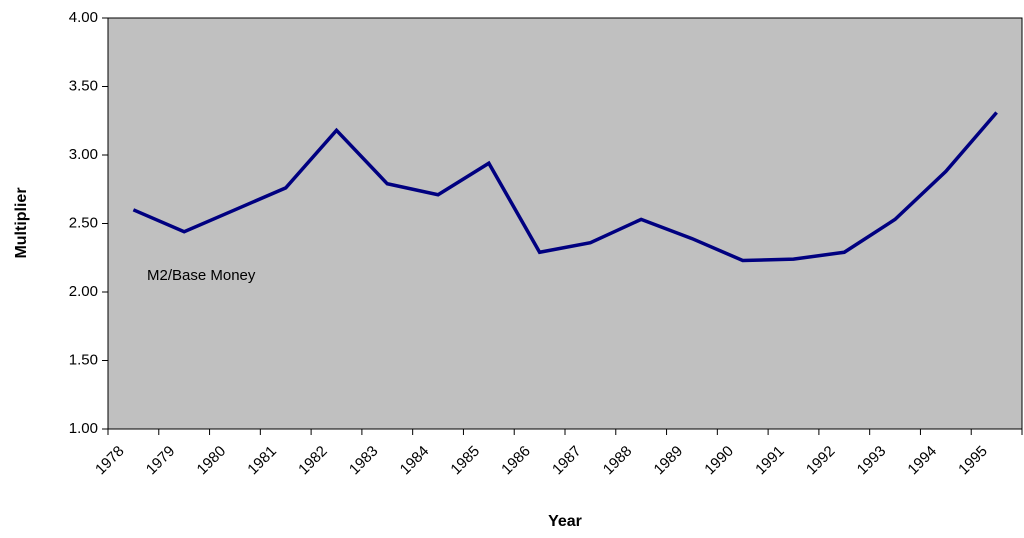  I want to click on y-tick-label: 3.00, so click(83, 154).